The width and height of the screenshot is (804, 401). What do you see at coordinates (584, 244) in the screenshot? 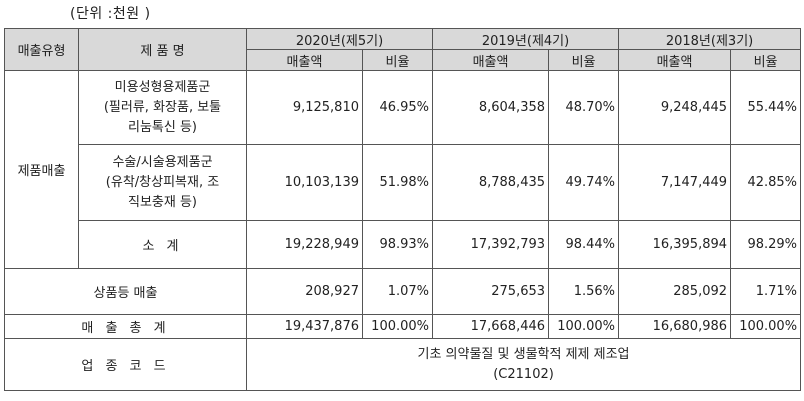
I see `ratio-value: 98.44%` at bounding box center [584, 244].